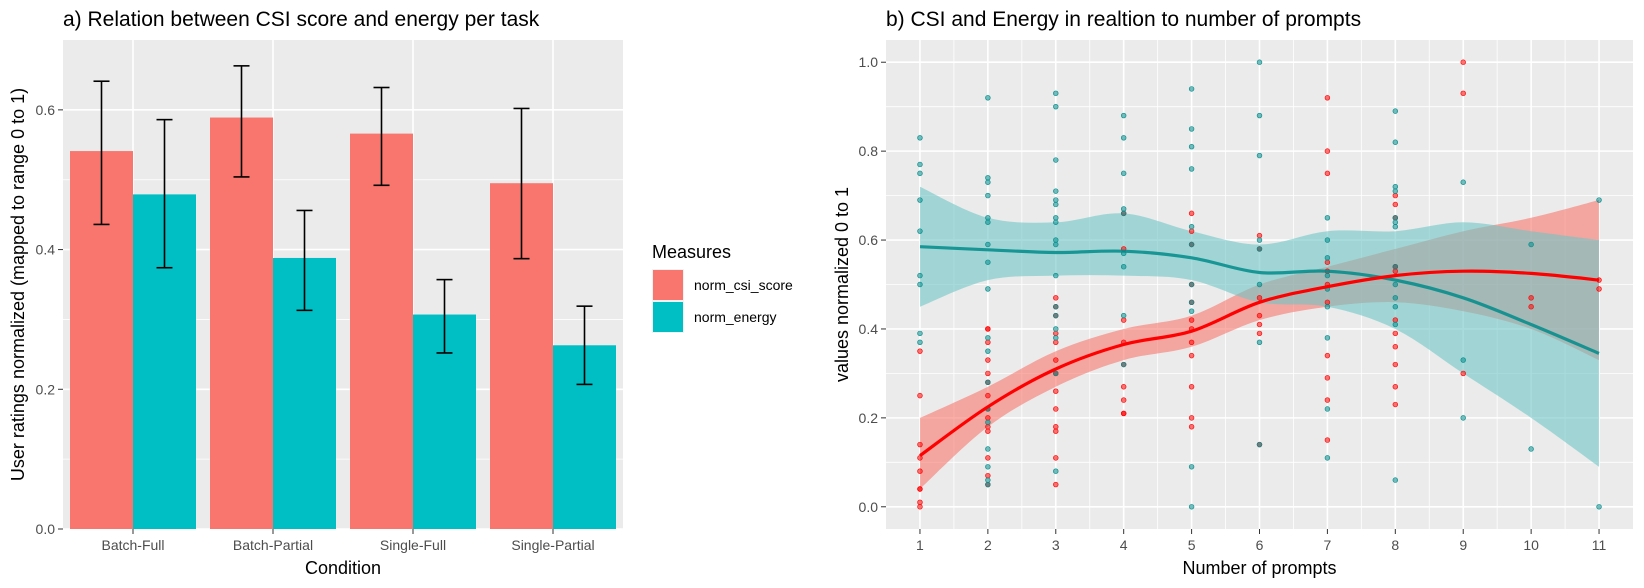  What do you see at coordinates (1395, 545) in the screenshot?
I see `x-tick-label: 8` at bounding box center [1395, 545].